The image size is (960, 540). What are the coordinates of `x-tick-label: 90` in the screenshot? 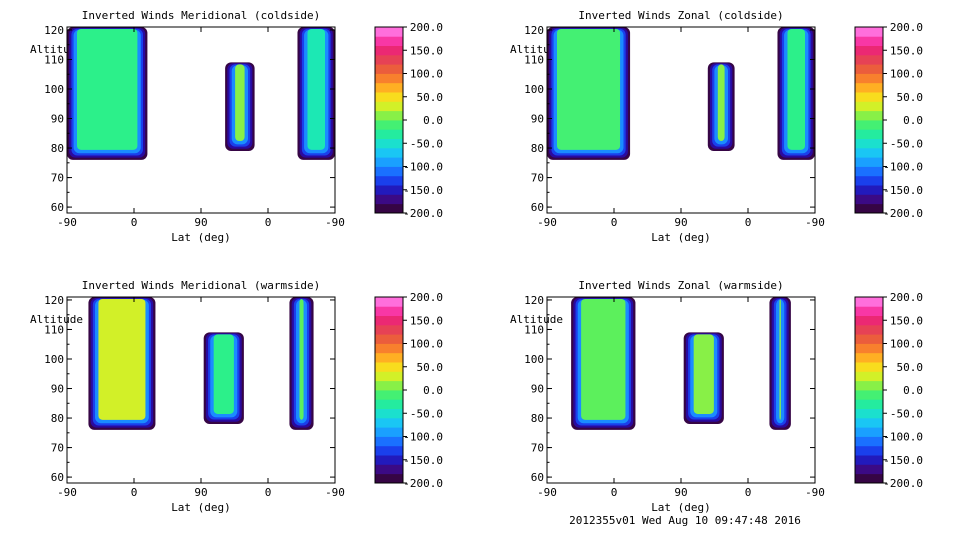 It's located at (200, 492).